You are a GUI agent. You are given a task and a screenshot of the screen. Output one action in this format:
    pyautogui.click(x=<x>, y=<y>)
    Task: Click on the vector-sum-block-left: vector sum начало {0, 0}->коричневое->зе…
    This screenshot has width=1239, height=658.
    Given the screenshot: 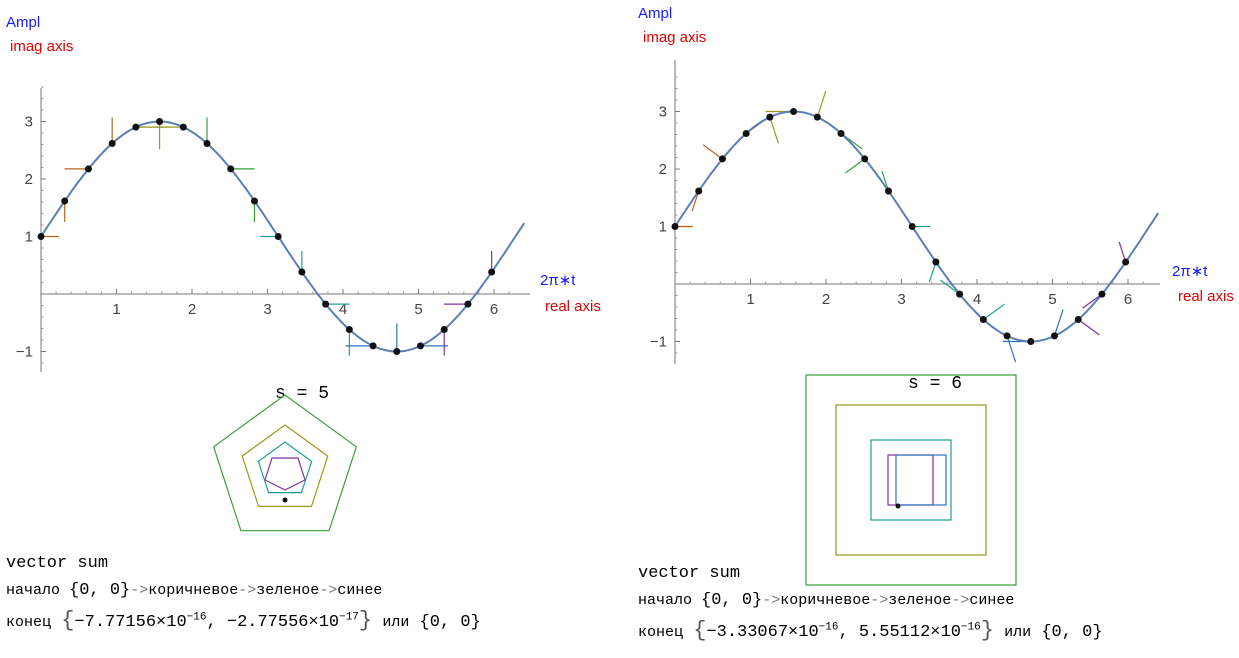 What is the action you would take?
    pyautogui.click(x=243, y=593)
    